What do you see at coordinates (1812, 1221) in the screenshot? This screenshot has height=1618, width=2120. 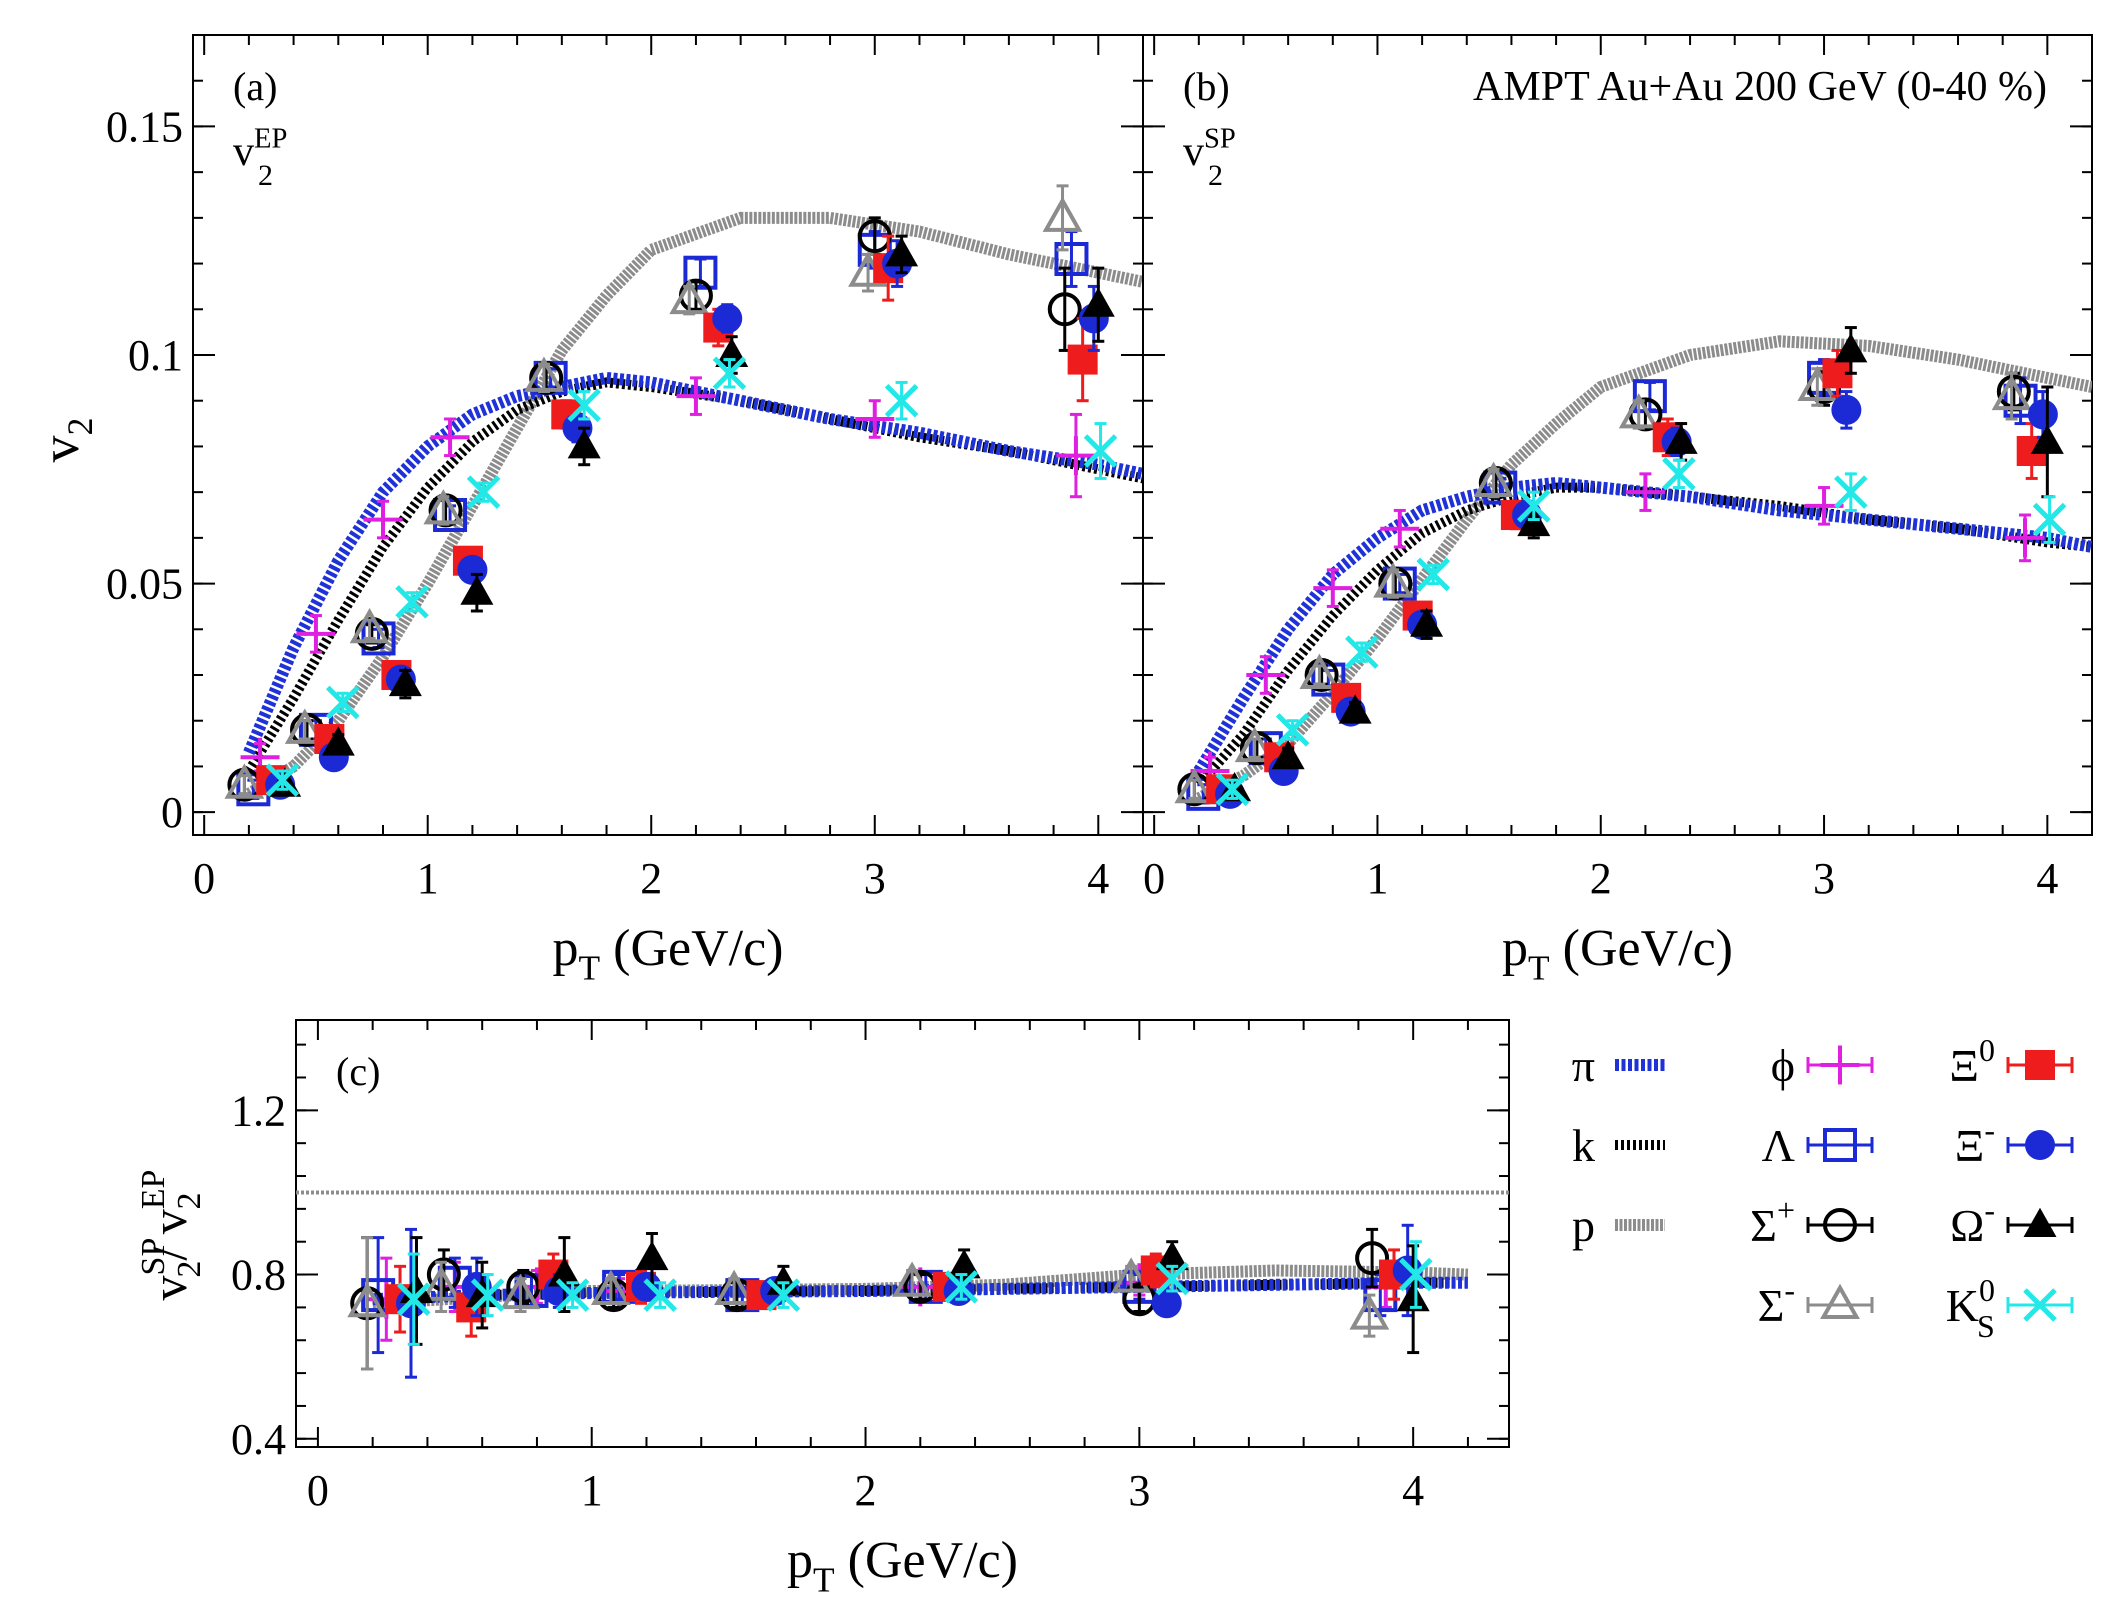 I see `legend-entry-sigmap: Σ+` at bounding box center [1812, 1221].